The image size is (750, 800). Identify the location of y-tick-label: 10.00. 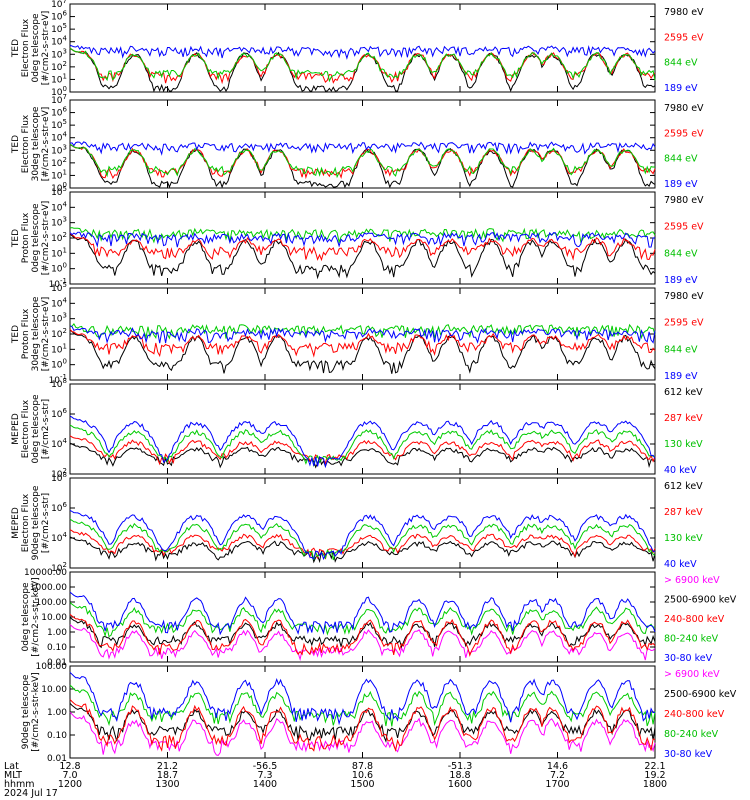
(54, 690).